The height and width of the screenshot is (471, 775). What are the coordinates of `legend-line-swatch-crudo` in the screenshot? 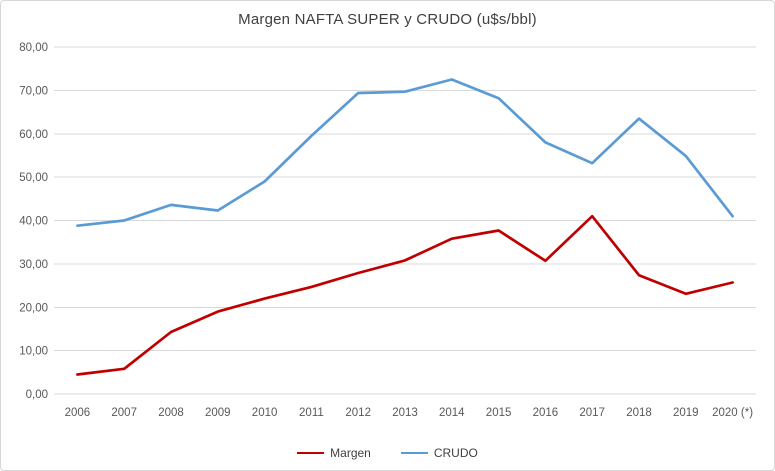 It's located at (414, 453).